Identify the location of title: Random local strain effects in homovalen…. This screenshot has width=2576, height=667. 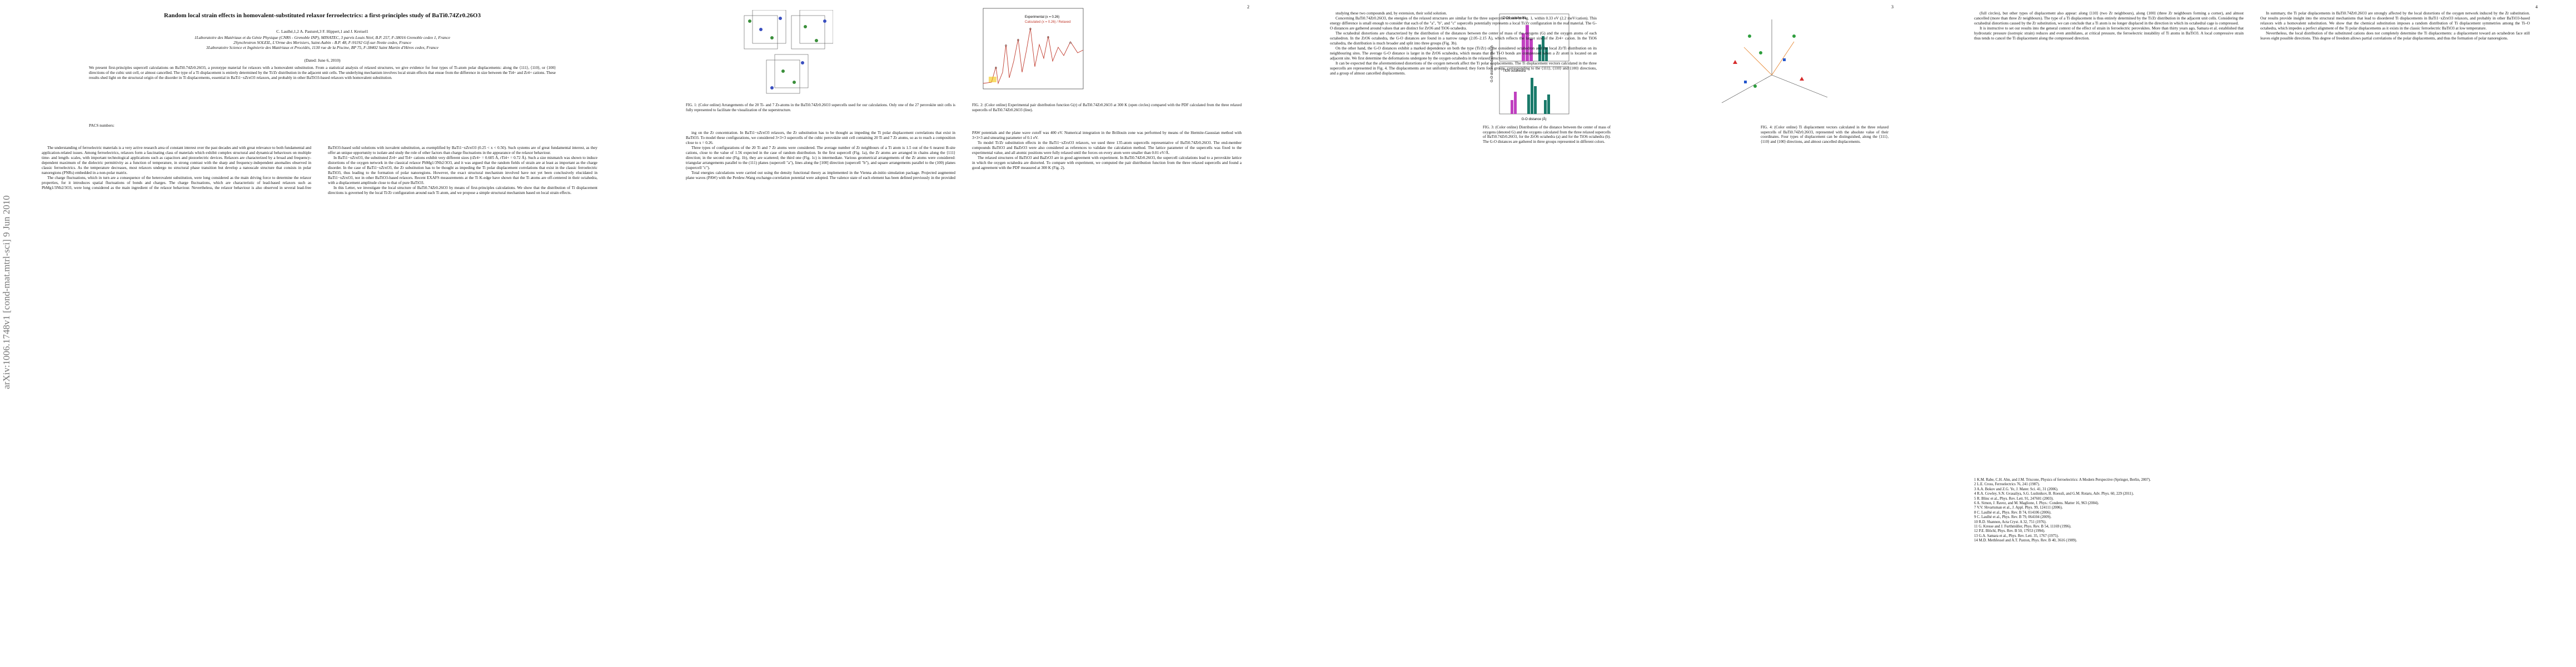
(322, 15).